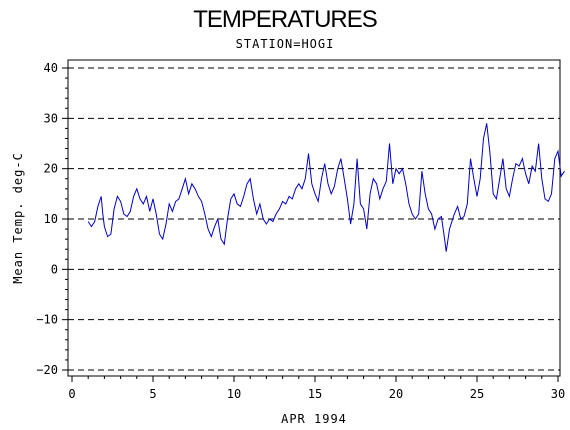  Describe the element at coordinates (477, 394) in the screenshot. I see `x-tick-label: 25` at that location.